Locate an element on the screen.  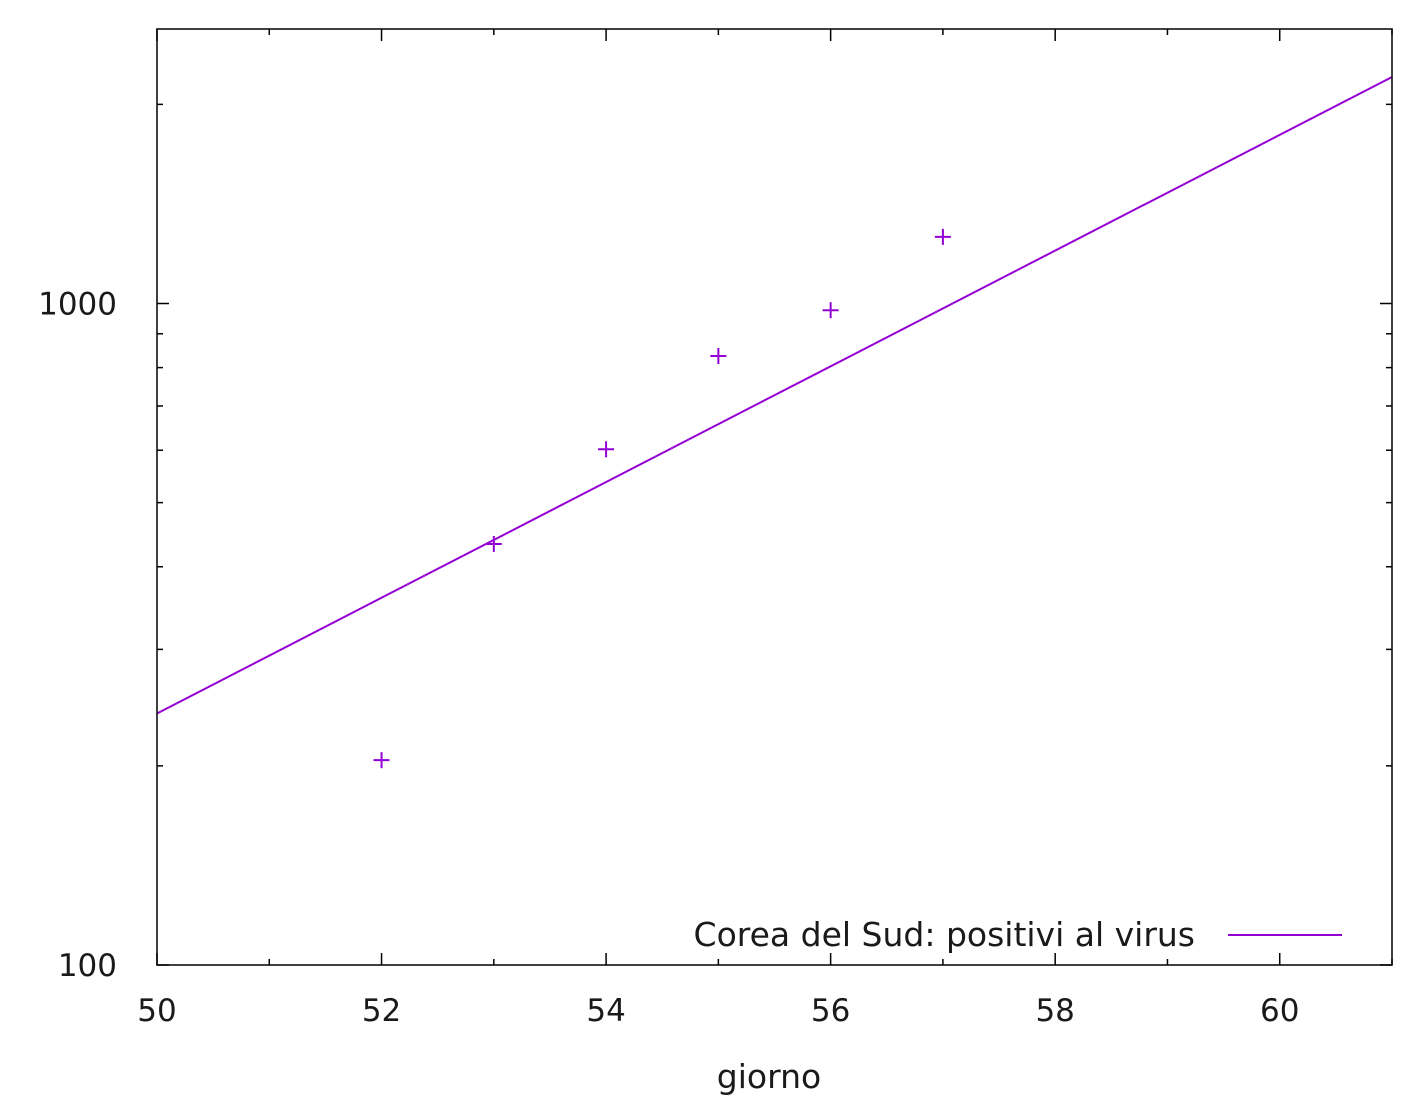
x-tick-label: 58 is located at coordinates (1054, 1011).